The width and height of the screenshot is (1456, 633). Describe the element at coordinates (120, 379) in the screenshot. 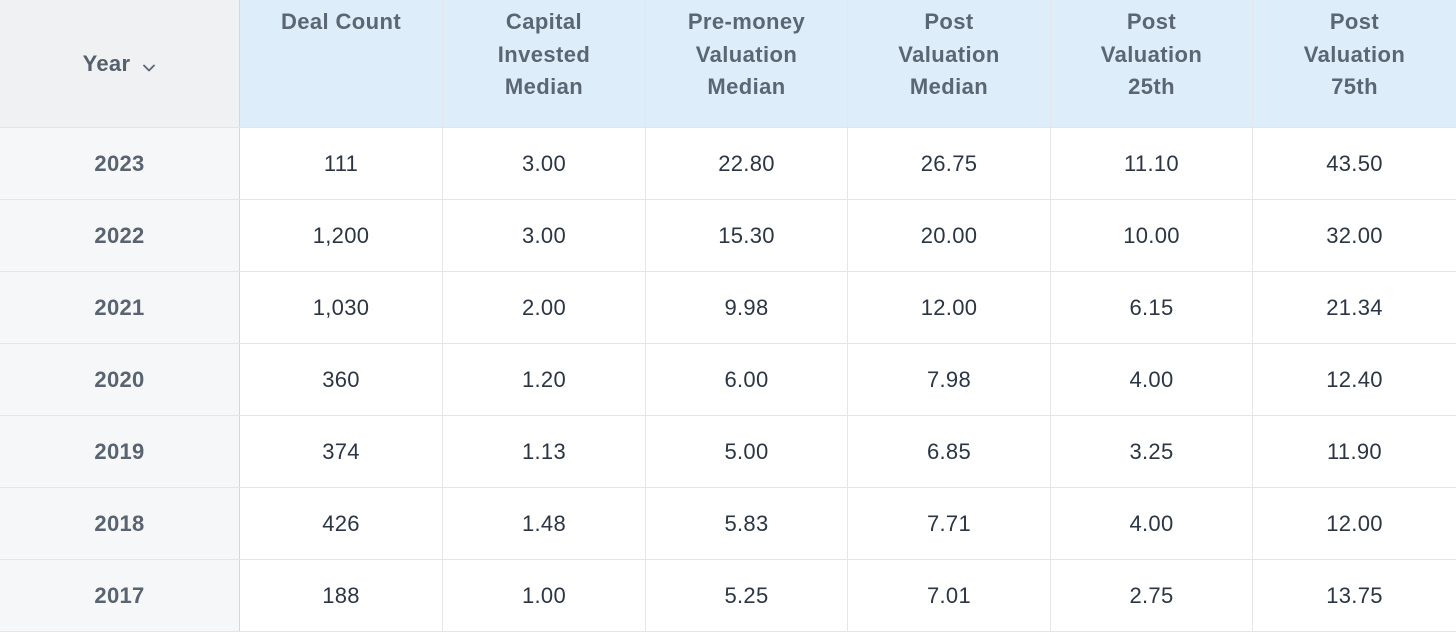

I see `year-cell: 2020` at that location.